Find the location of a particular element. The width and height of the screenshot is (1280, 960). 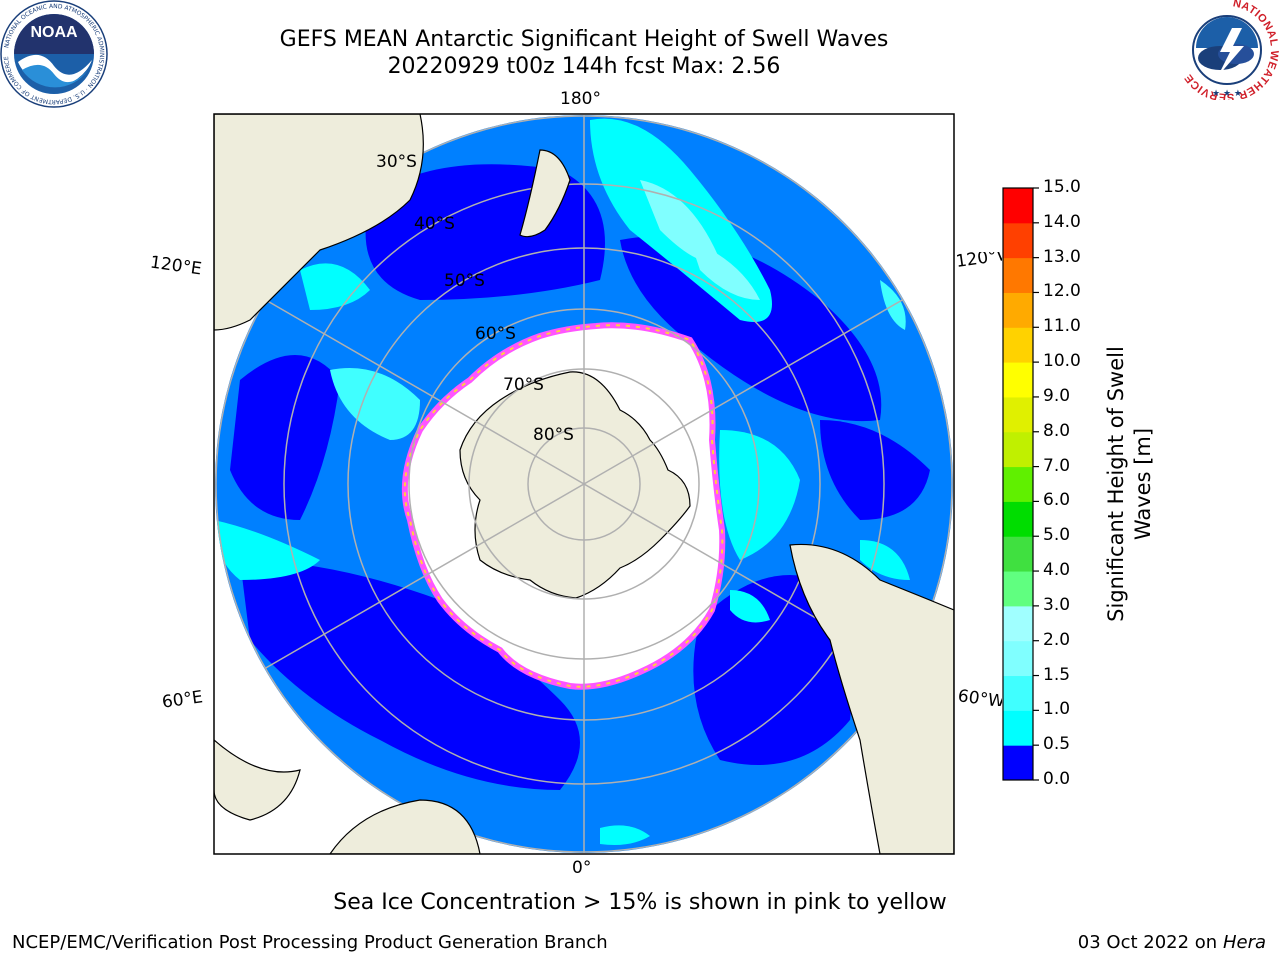

lat-label-60s: 60°S is located at coordinates (495, 334).